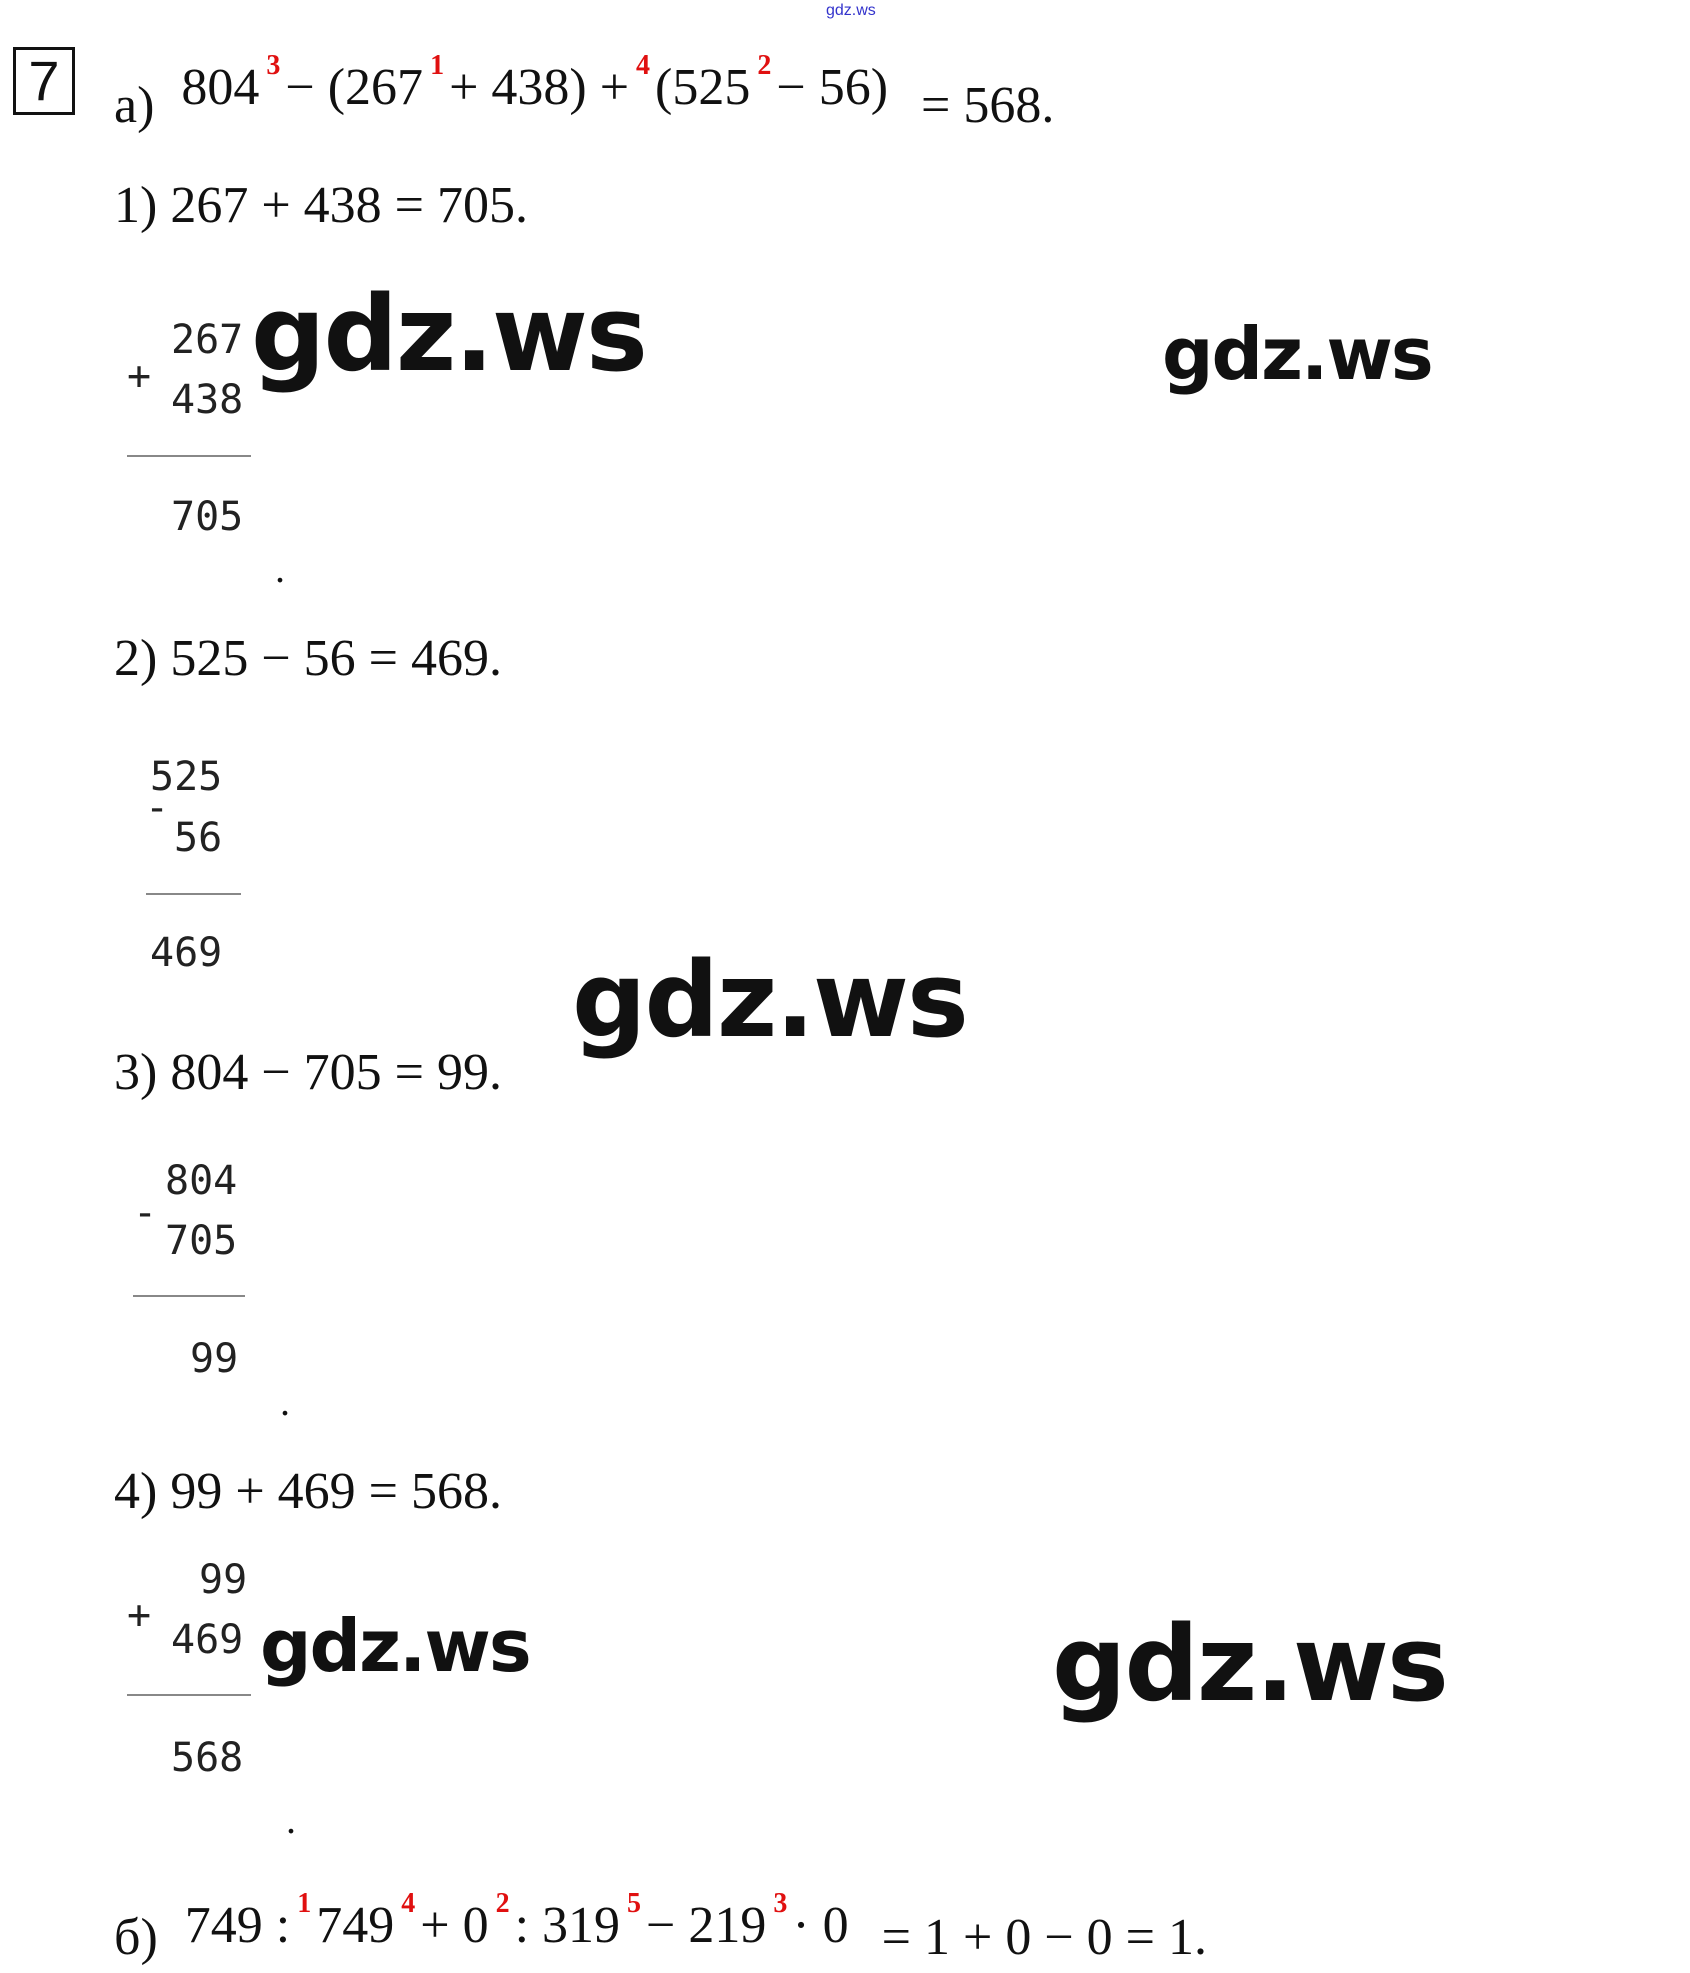 Image resolution: width=1690 pixels, height=1973 pixels. Describe the element at coordinates (207, 1640) in the screenshot. I see `column-bottom: 469` at that location.